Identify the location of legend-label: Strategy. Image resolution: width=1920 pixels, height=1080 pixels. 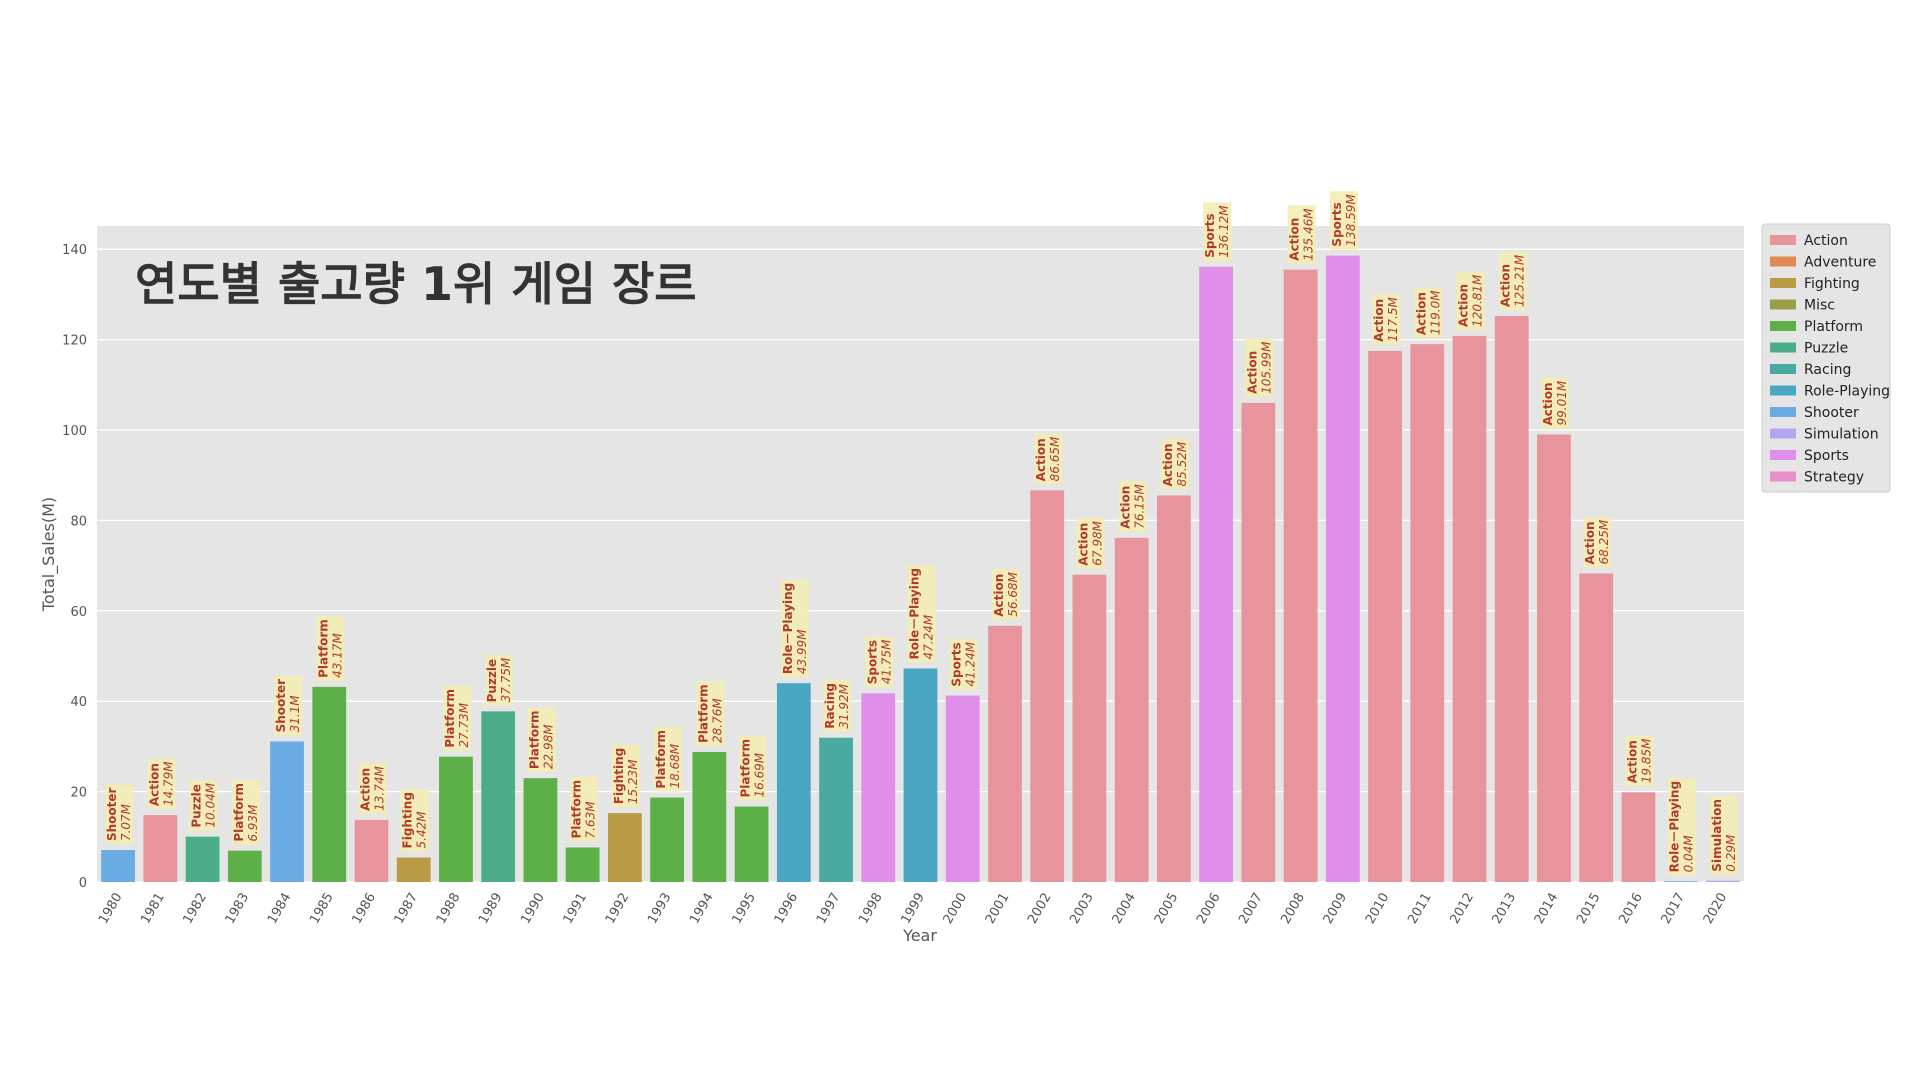
(1834, 478).